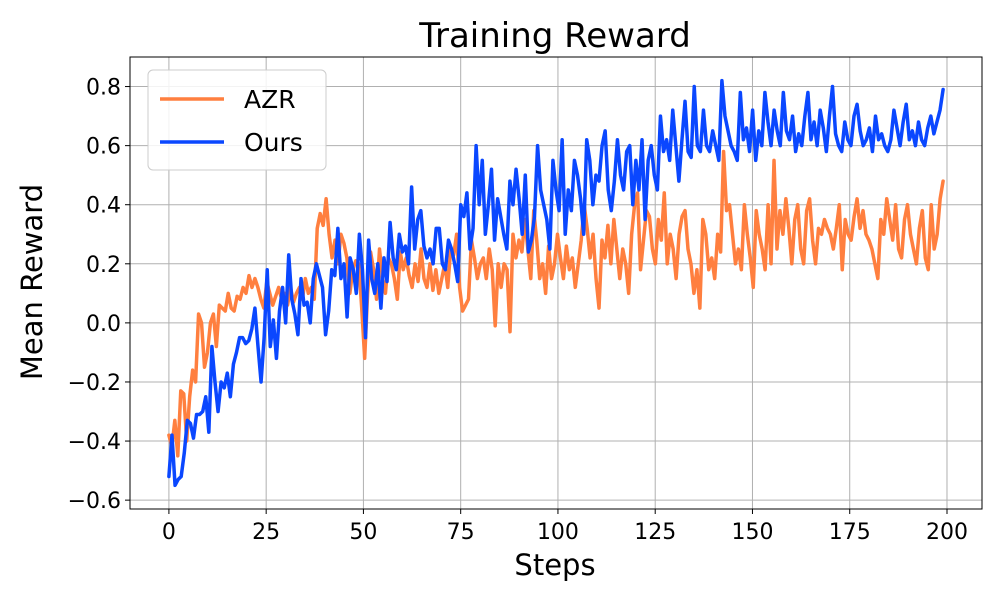 The height and width of the screenshot is (598, 997). What do you see at coordinates (554, 565) in the screenshot?
I see `x-axis-label: Steps` at bounding box center [554, 565].